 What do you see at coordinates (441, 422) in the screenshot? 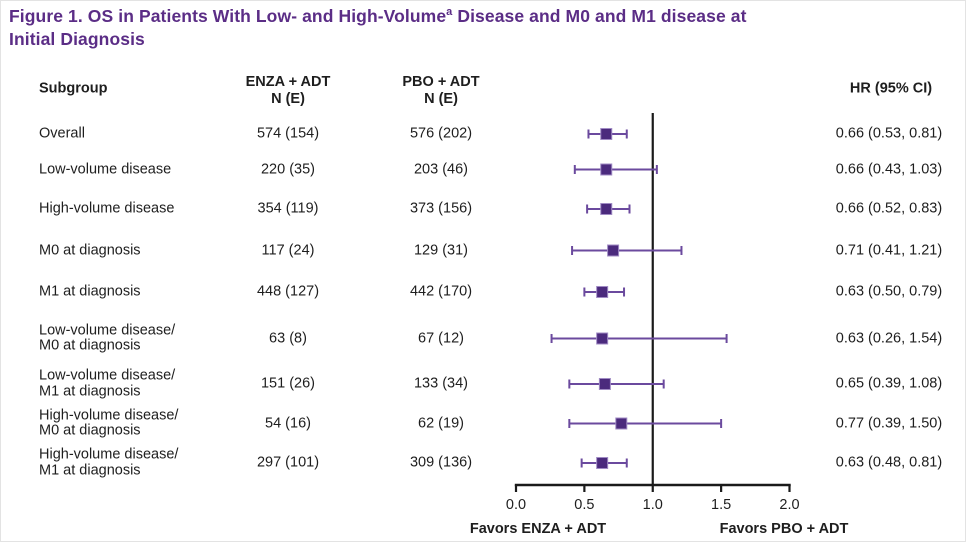
I see `pbo-n-value: 62 (19)` at bounding box center [441, 422].